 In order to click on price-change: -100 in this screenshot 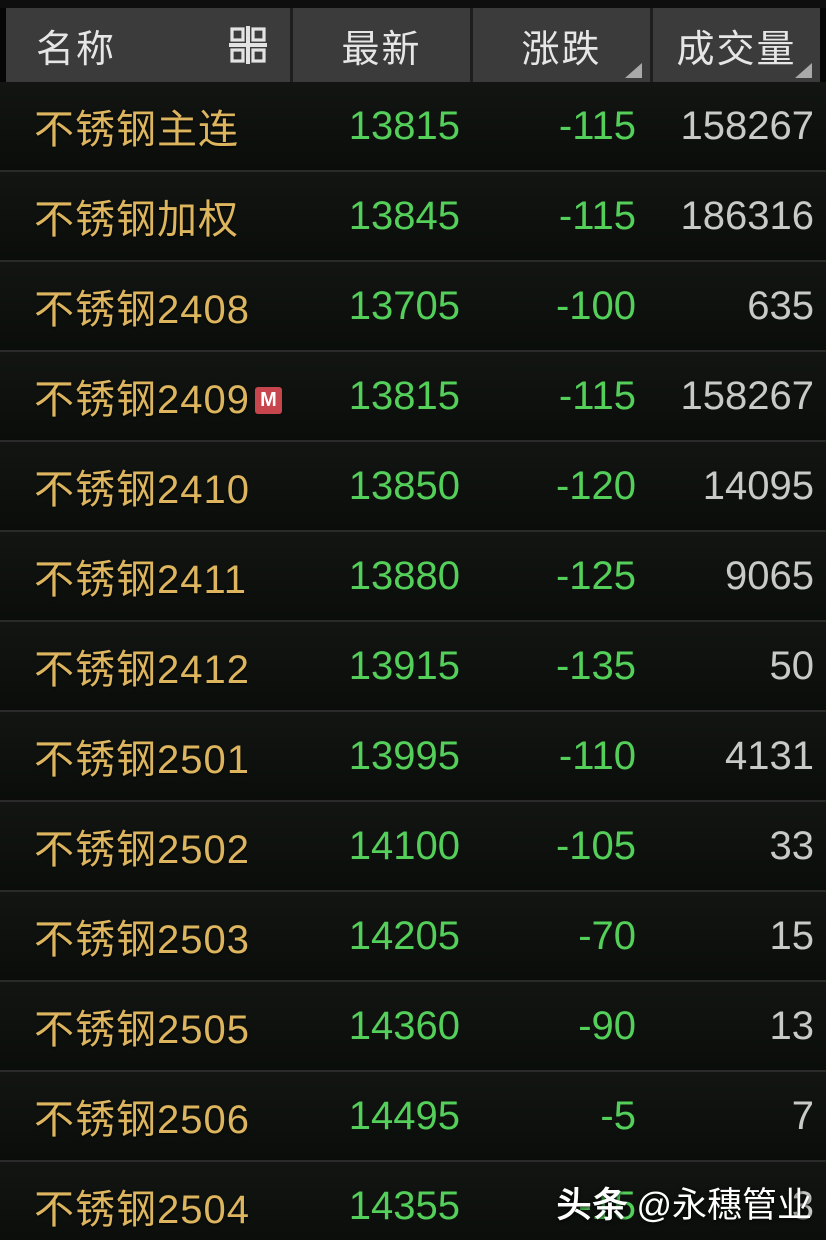, I will do `click(595, 305)`.